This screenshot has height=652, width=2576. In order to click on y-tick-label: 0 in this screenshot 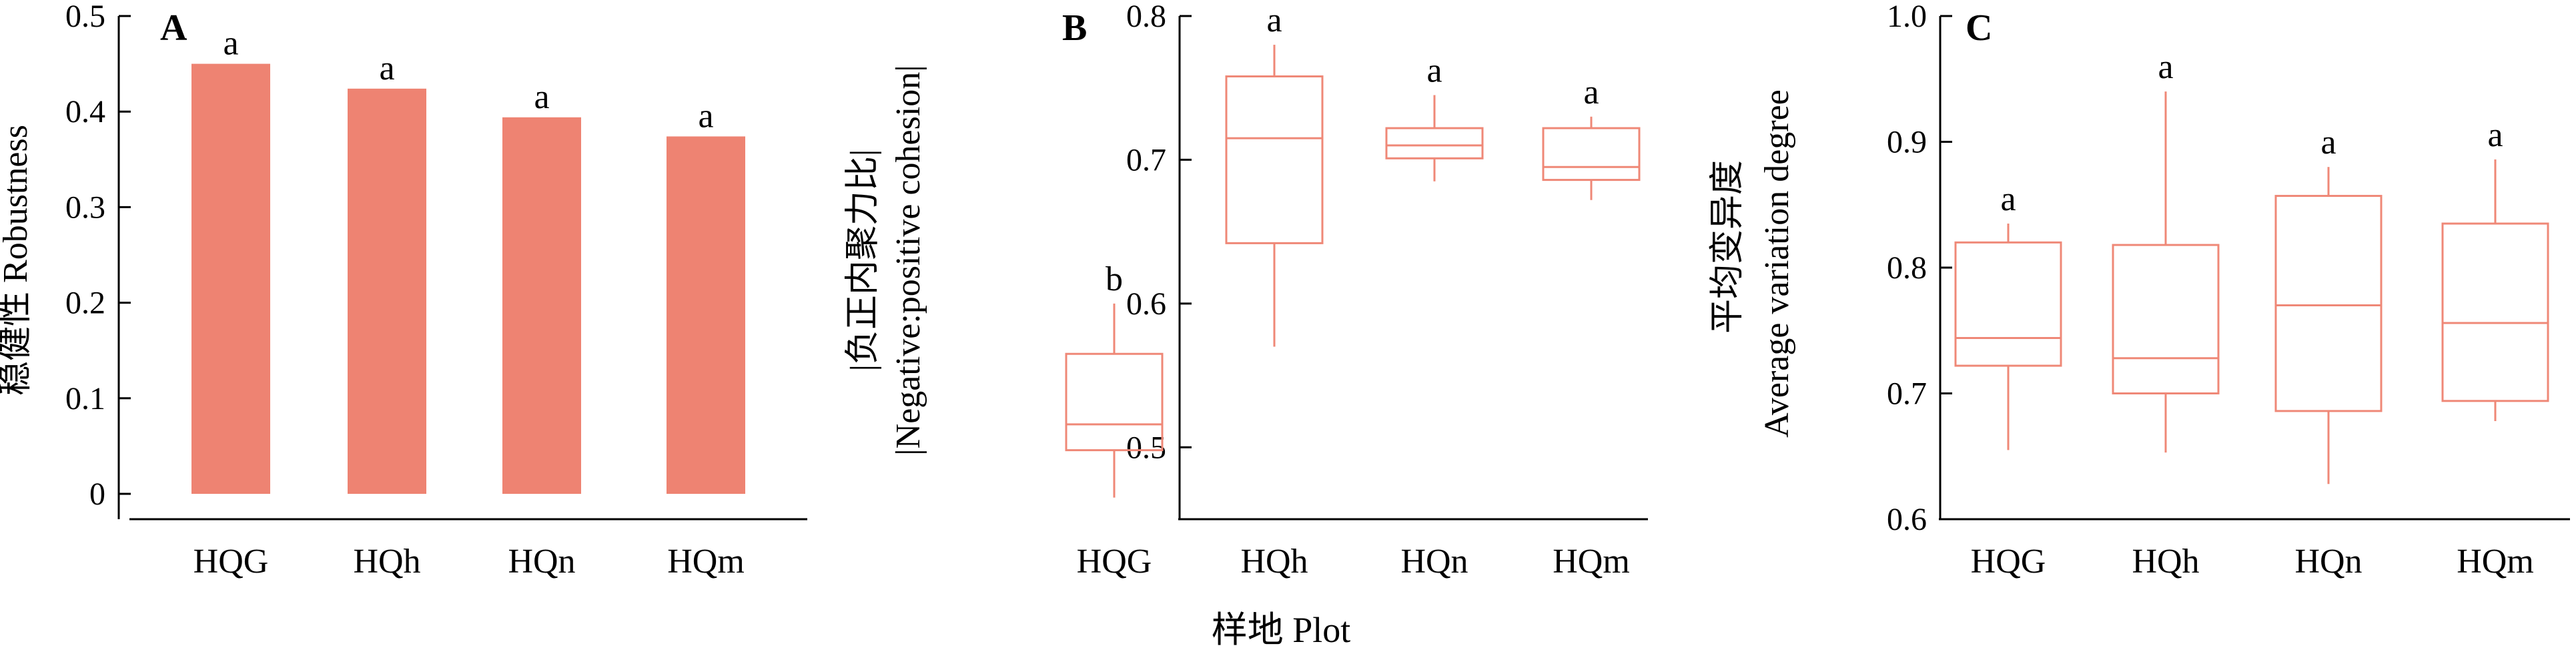, I will do `click(97, 494)`.